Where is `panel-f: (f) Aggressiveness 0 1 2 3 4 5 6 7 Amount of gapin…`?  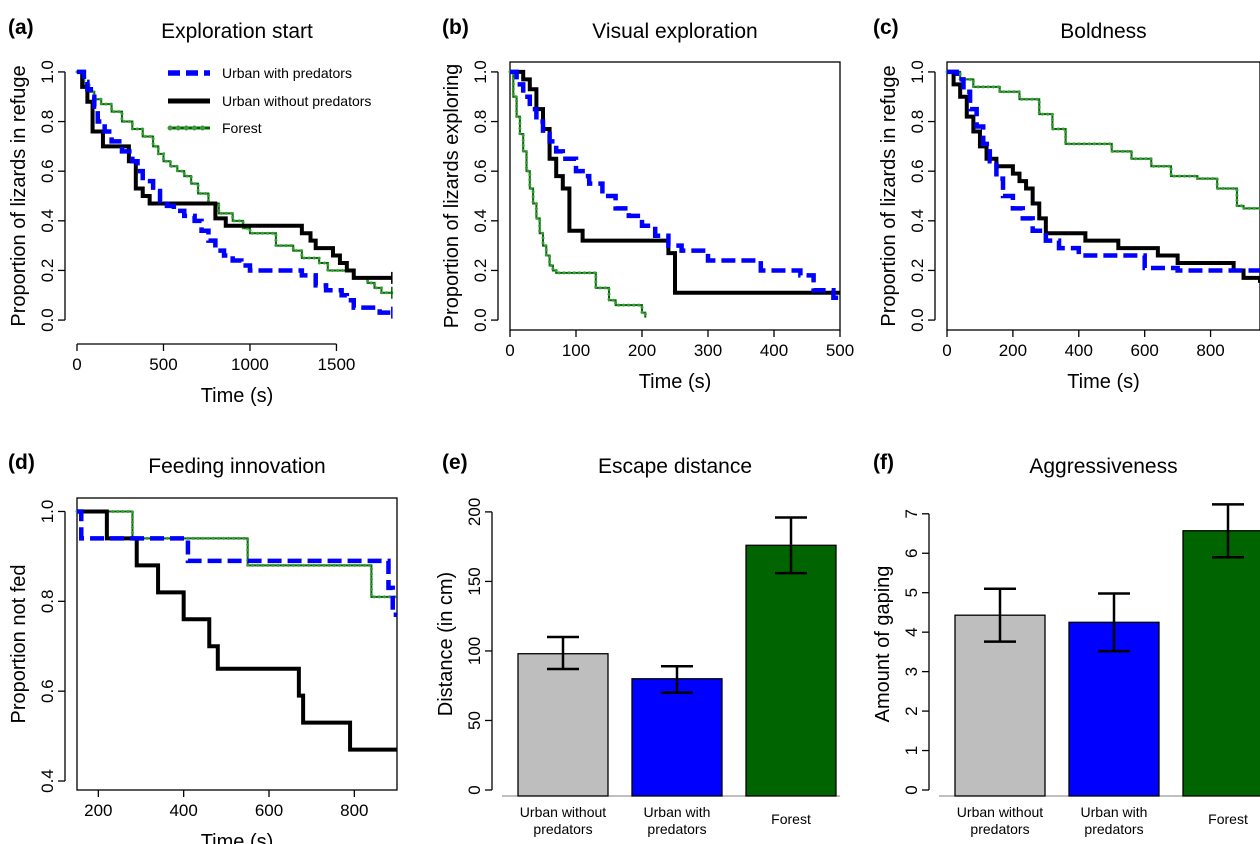
panel-f: (f) Aggressiveness 0 1 2 3 4 5 6 7 Amount of gapin… is located at coordinates (1066, 644).